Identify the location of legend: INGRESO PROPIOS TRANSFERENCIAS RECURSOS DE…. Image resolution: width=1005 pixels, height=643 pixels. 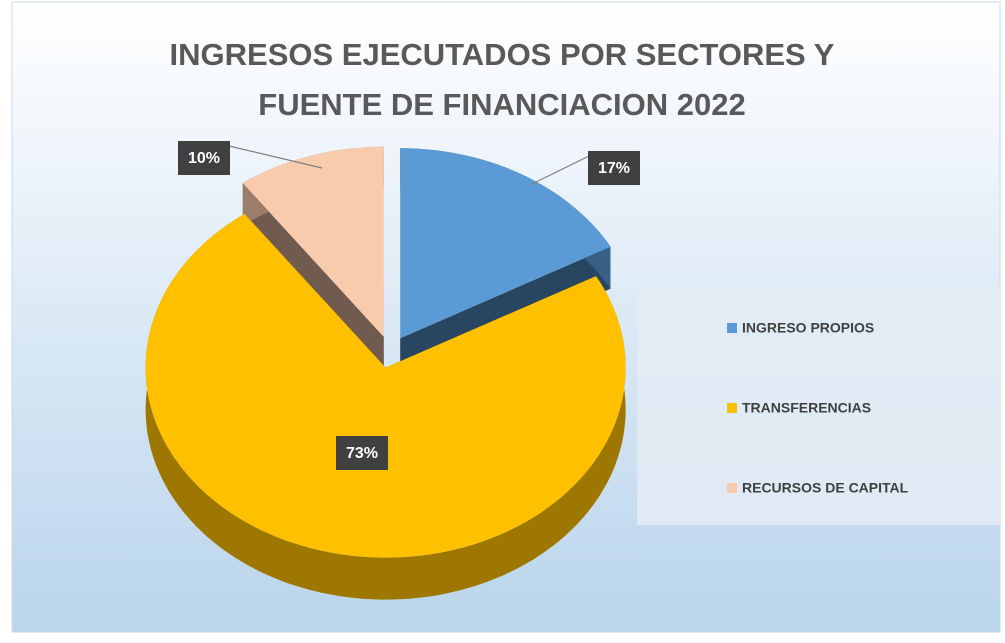
(818, 408).